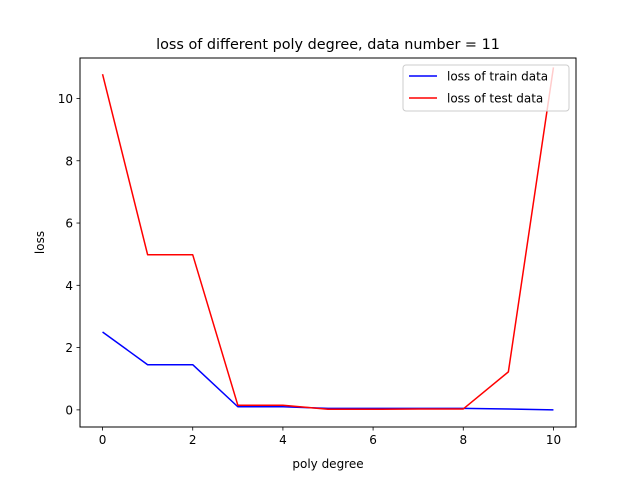 The height and width of the screenshot is (480, 640). What do you see at coordinates (193, 440) in the screenshot?
I see `x-tick-label: 2` at bounding box center [193, 440].